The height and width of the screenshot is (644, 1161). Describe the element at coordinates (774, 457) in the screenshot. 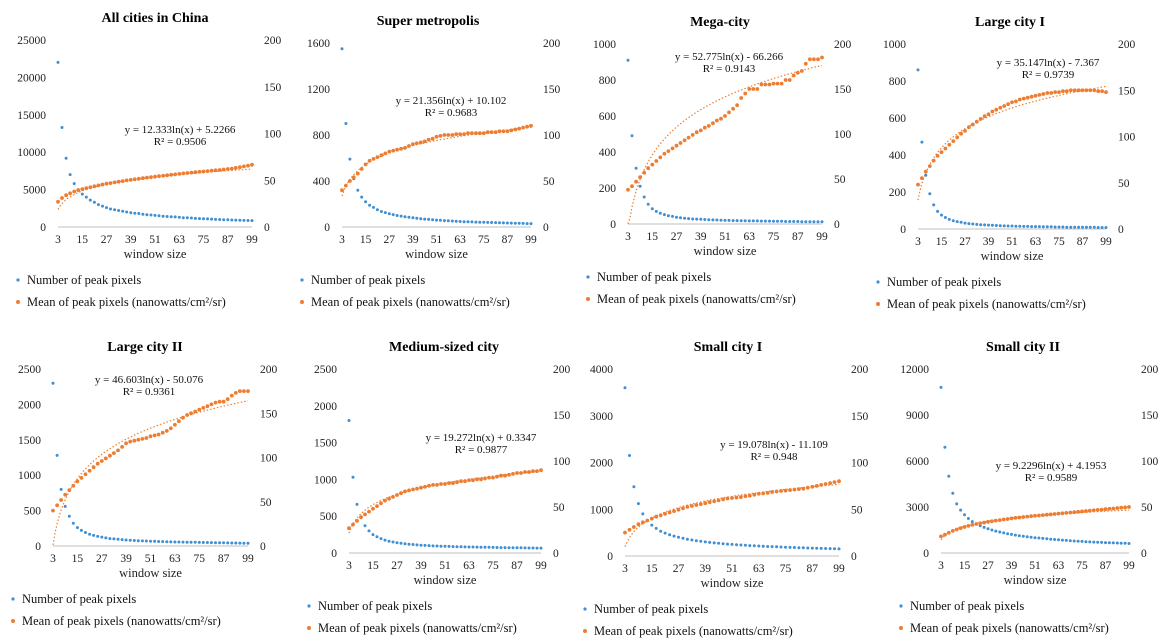

I see `fit-r2: R² = 0.948` at that location.